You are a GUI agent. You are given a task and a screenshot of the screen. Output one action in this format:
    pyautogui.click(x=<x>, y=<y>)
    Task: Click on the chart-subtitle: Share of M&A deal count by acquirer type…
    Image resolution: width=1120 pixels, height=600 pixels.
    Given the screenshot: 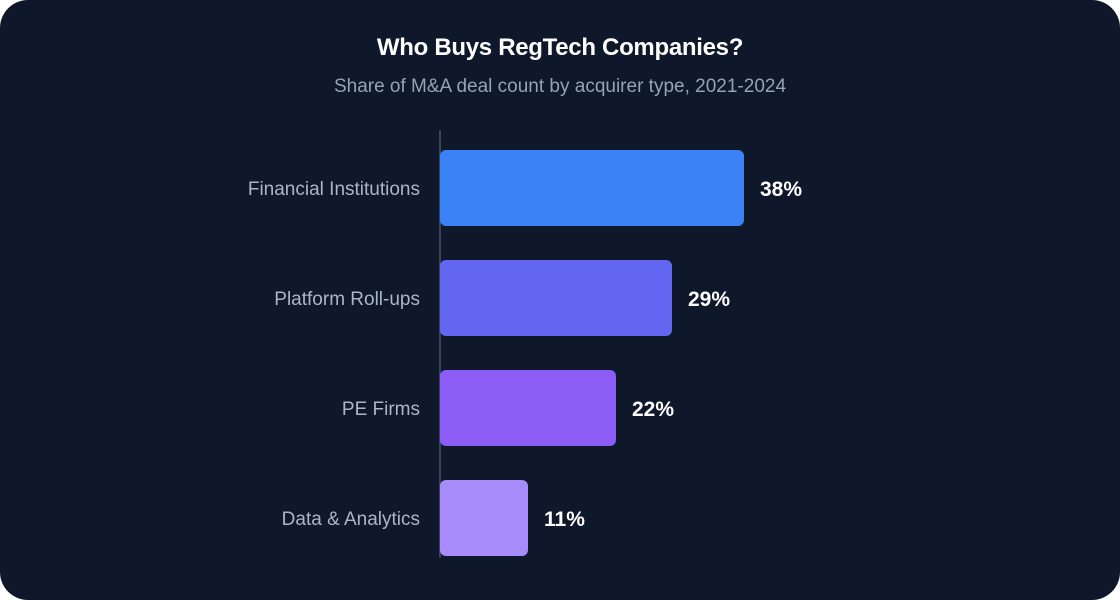 What is the action you would take?
    pyautogui.click(x=560, y=86)
    